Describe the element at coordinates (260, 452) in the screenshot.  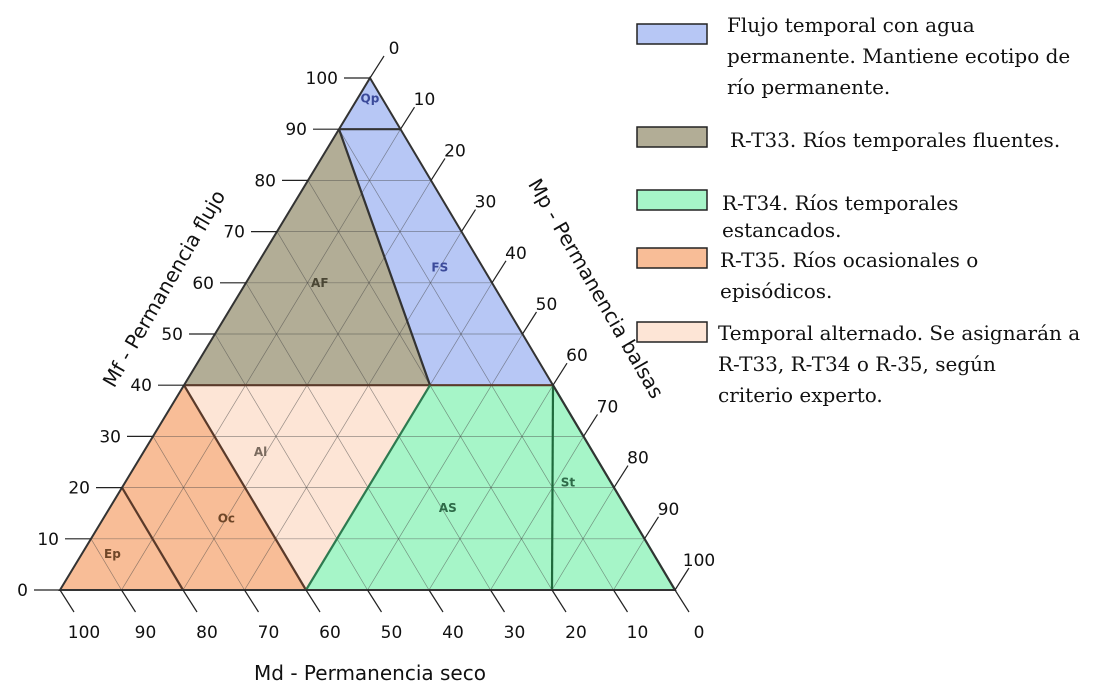
I see `region-label-al: Al` at that location.